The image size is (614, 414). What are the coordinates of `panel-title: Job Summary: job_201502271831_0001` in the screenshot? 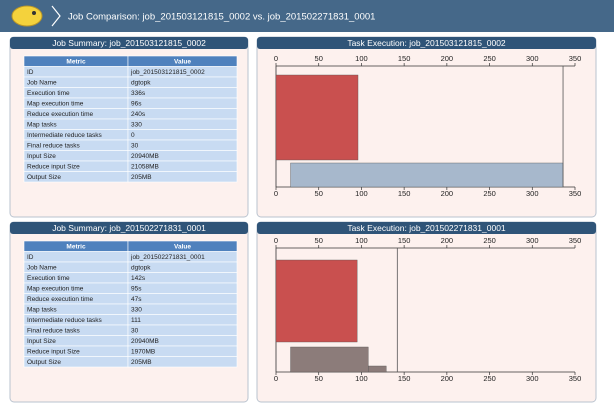 It's located at (129, 228).